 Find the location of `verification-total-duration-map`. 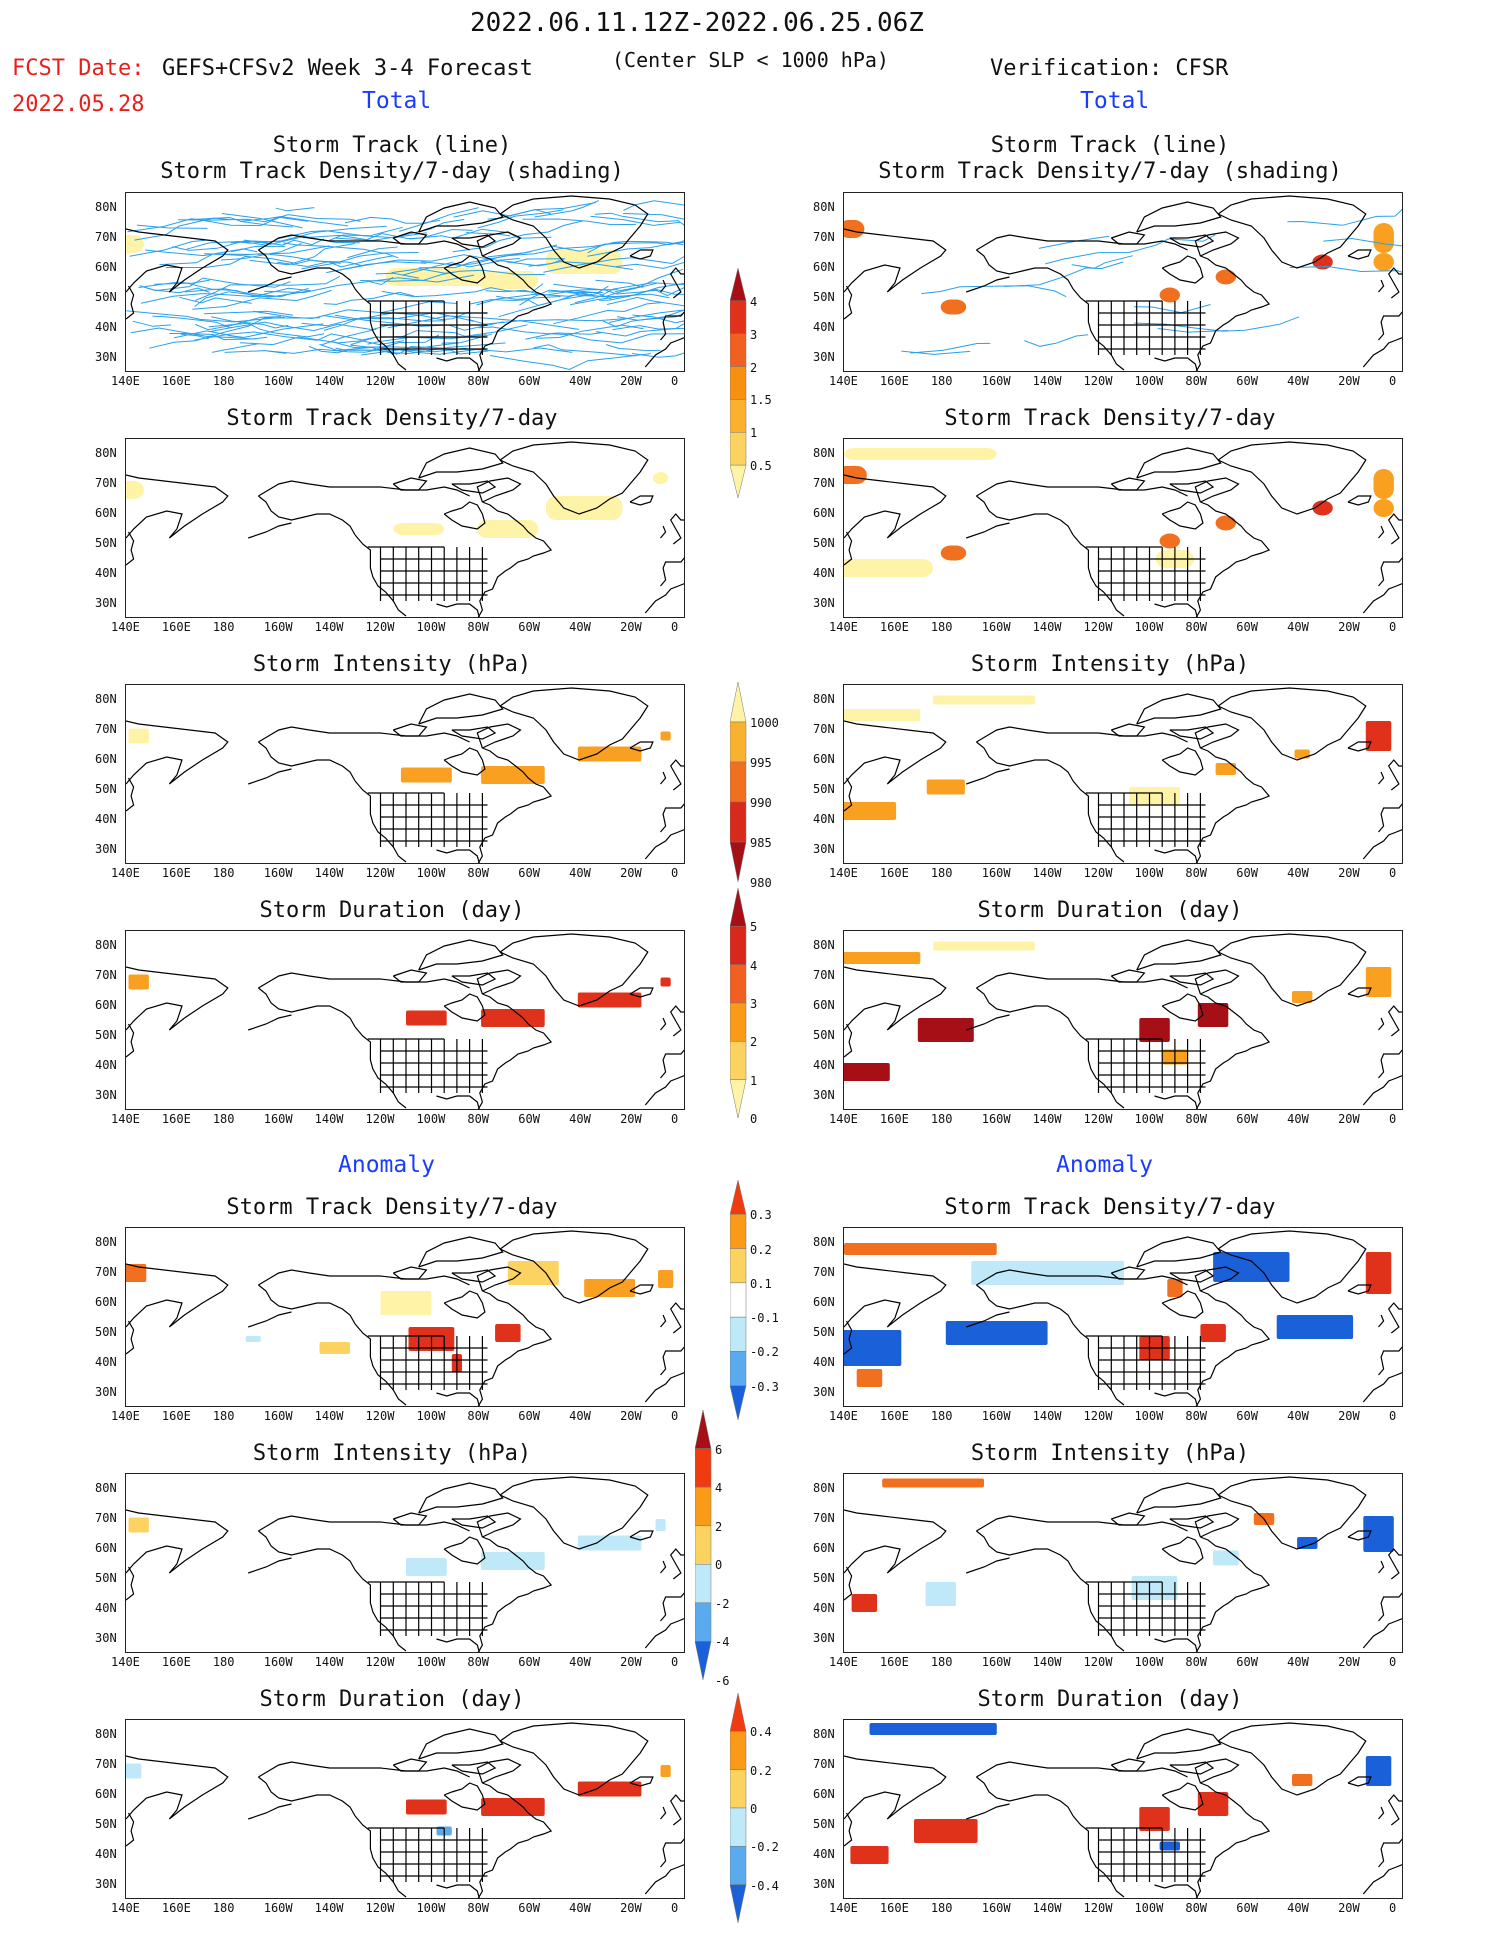

verification-total-duration-map is located at coordinates (1123, 1020).